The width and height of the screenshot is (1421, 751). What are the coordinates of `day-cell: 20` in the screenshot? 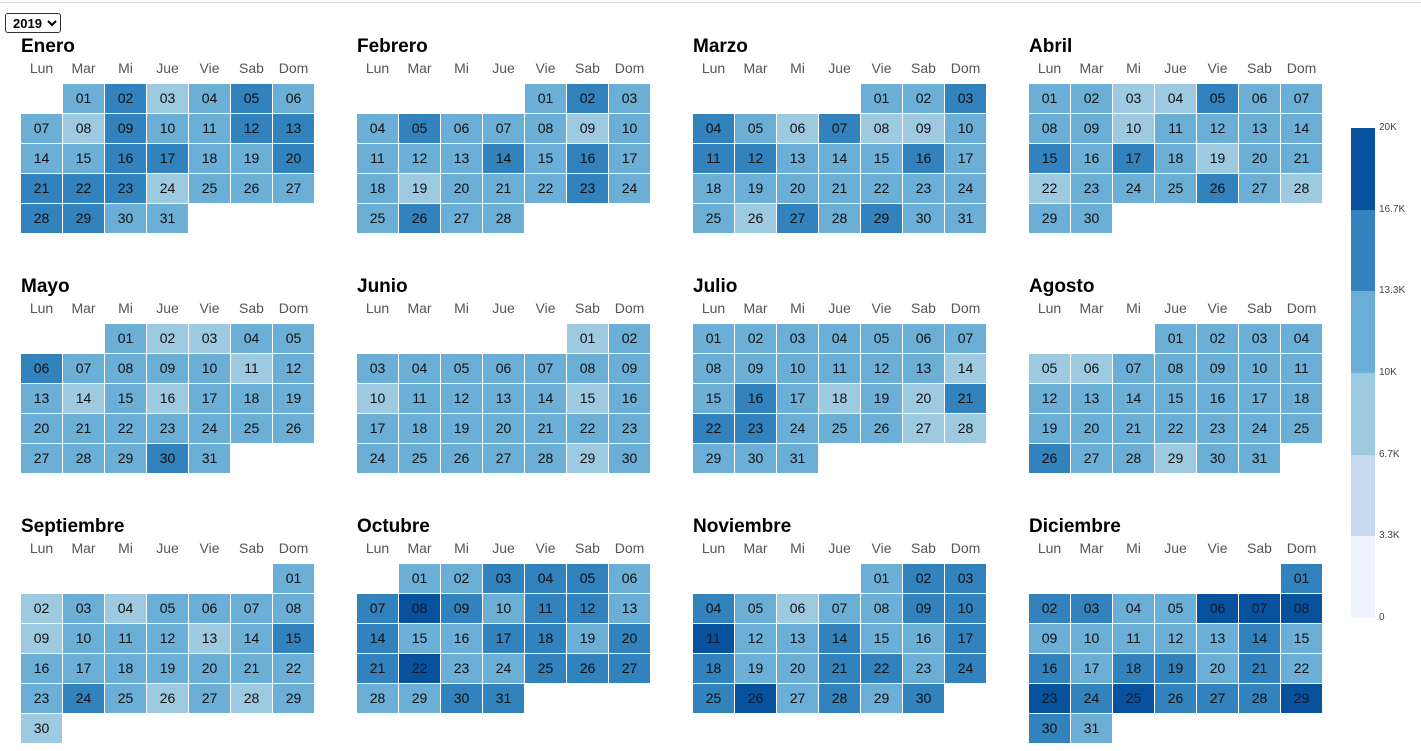 It's located at (629, 638).